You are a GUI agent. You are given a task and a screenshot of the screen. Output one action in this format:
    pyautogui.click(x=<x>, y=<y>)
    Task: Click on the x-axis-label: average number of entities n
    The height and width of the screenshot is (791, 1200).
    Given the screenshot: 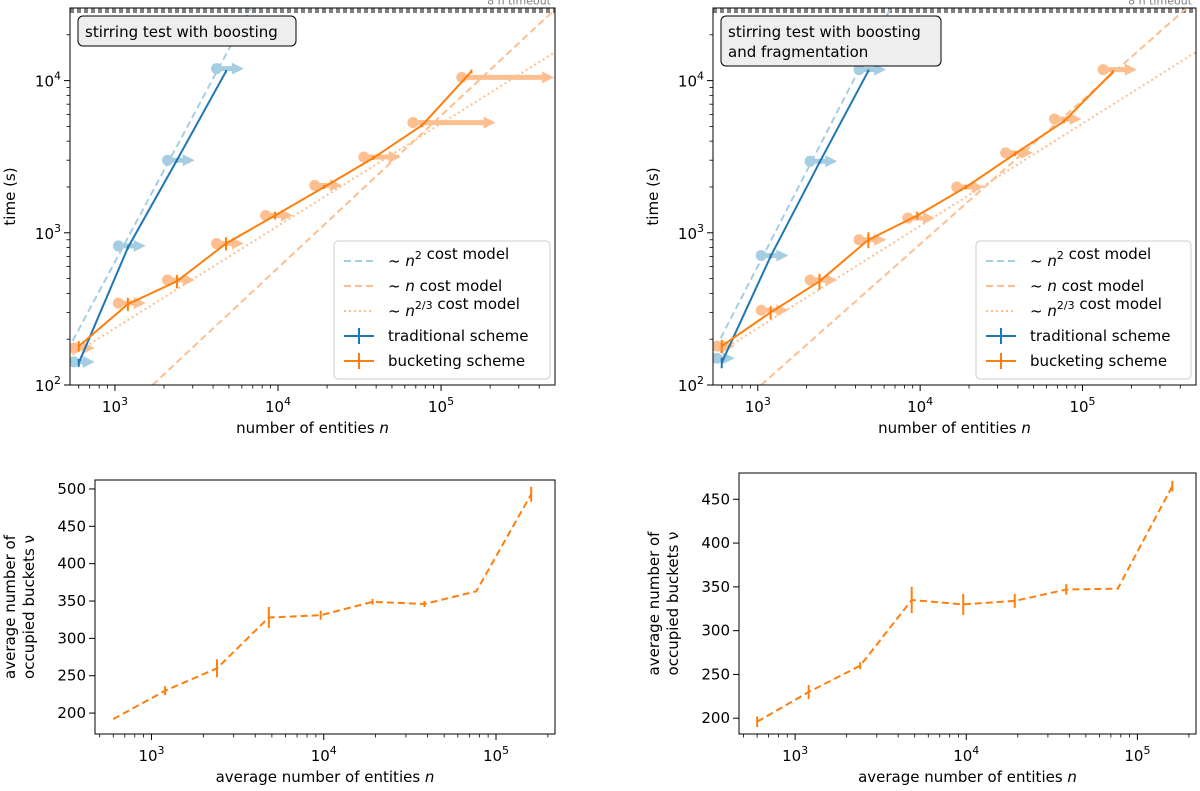 What is the action you would take?
    pyautogui.click(x=967, y=777)
    